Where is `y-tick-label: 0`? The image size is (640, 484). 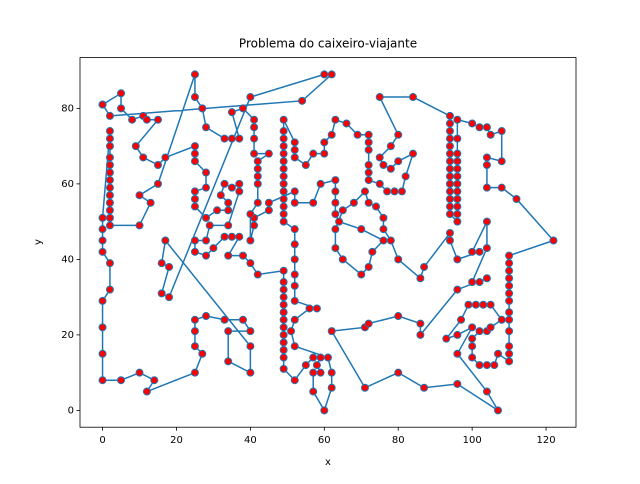 y-tick-label: 0 is located at coordinates (71, 410).